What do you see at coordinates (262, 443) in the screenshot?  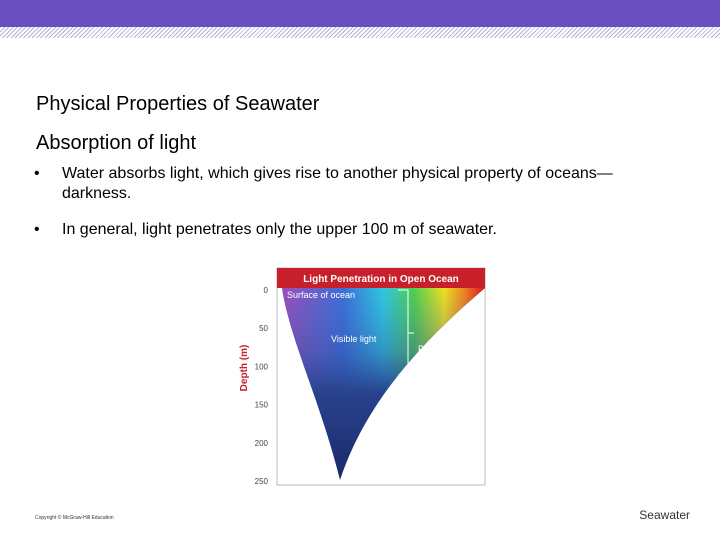 I see `depth-tick: 200` at bounding box center [262, 443].